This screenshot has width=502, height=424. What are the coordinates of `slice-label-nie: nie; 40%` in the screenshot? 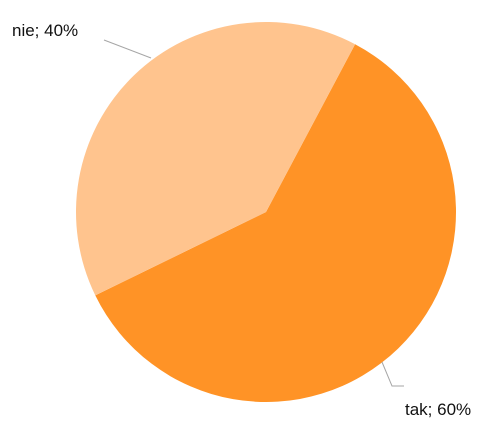 It's located at (45, 30).